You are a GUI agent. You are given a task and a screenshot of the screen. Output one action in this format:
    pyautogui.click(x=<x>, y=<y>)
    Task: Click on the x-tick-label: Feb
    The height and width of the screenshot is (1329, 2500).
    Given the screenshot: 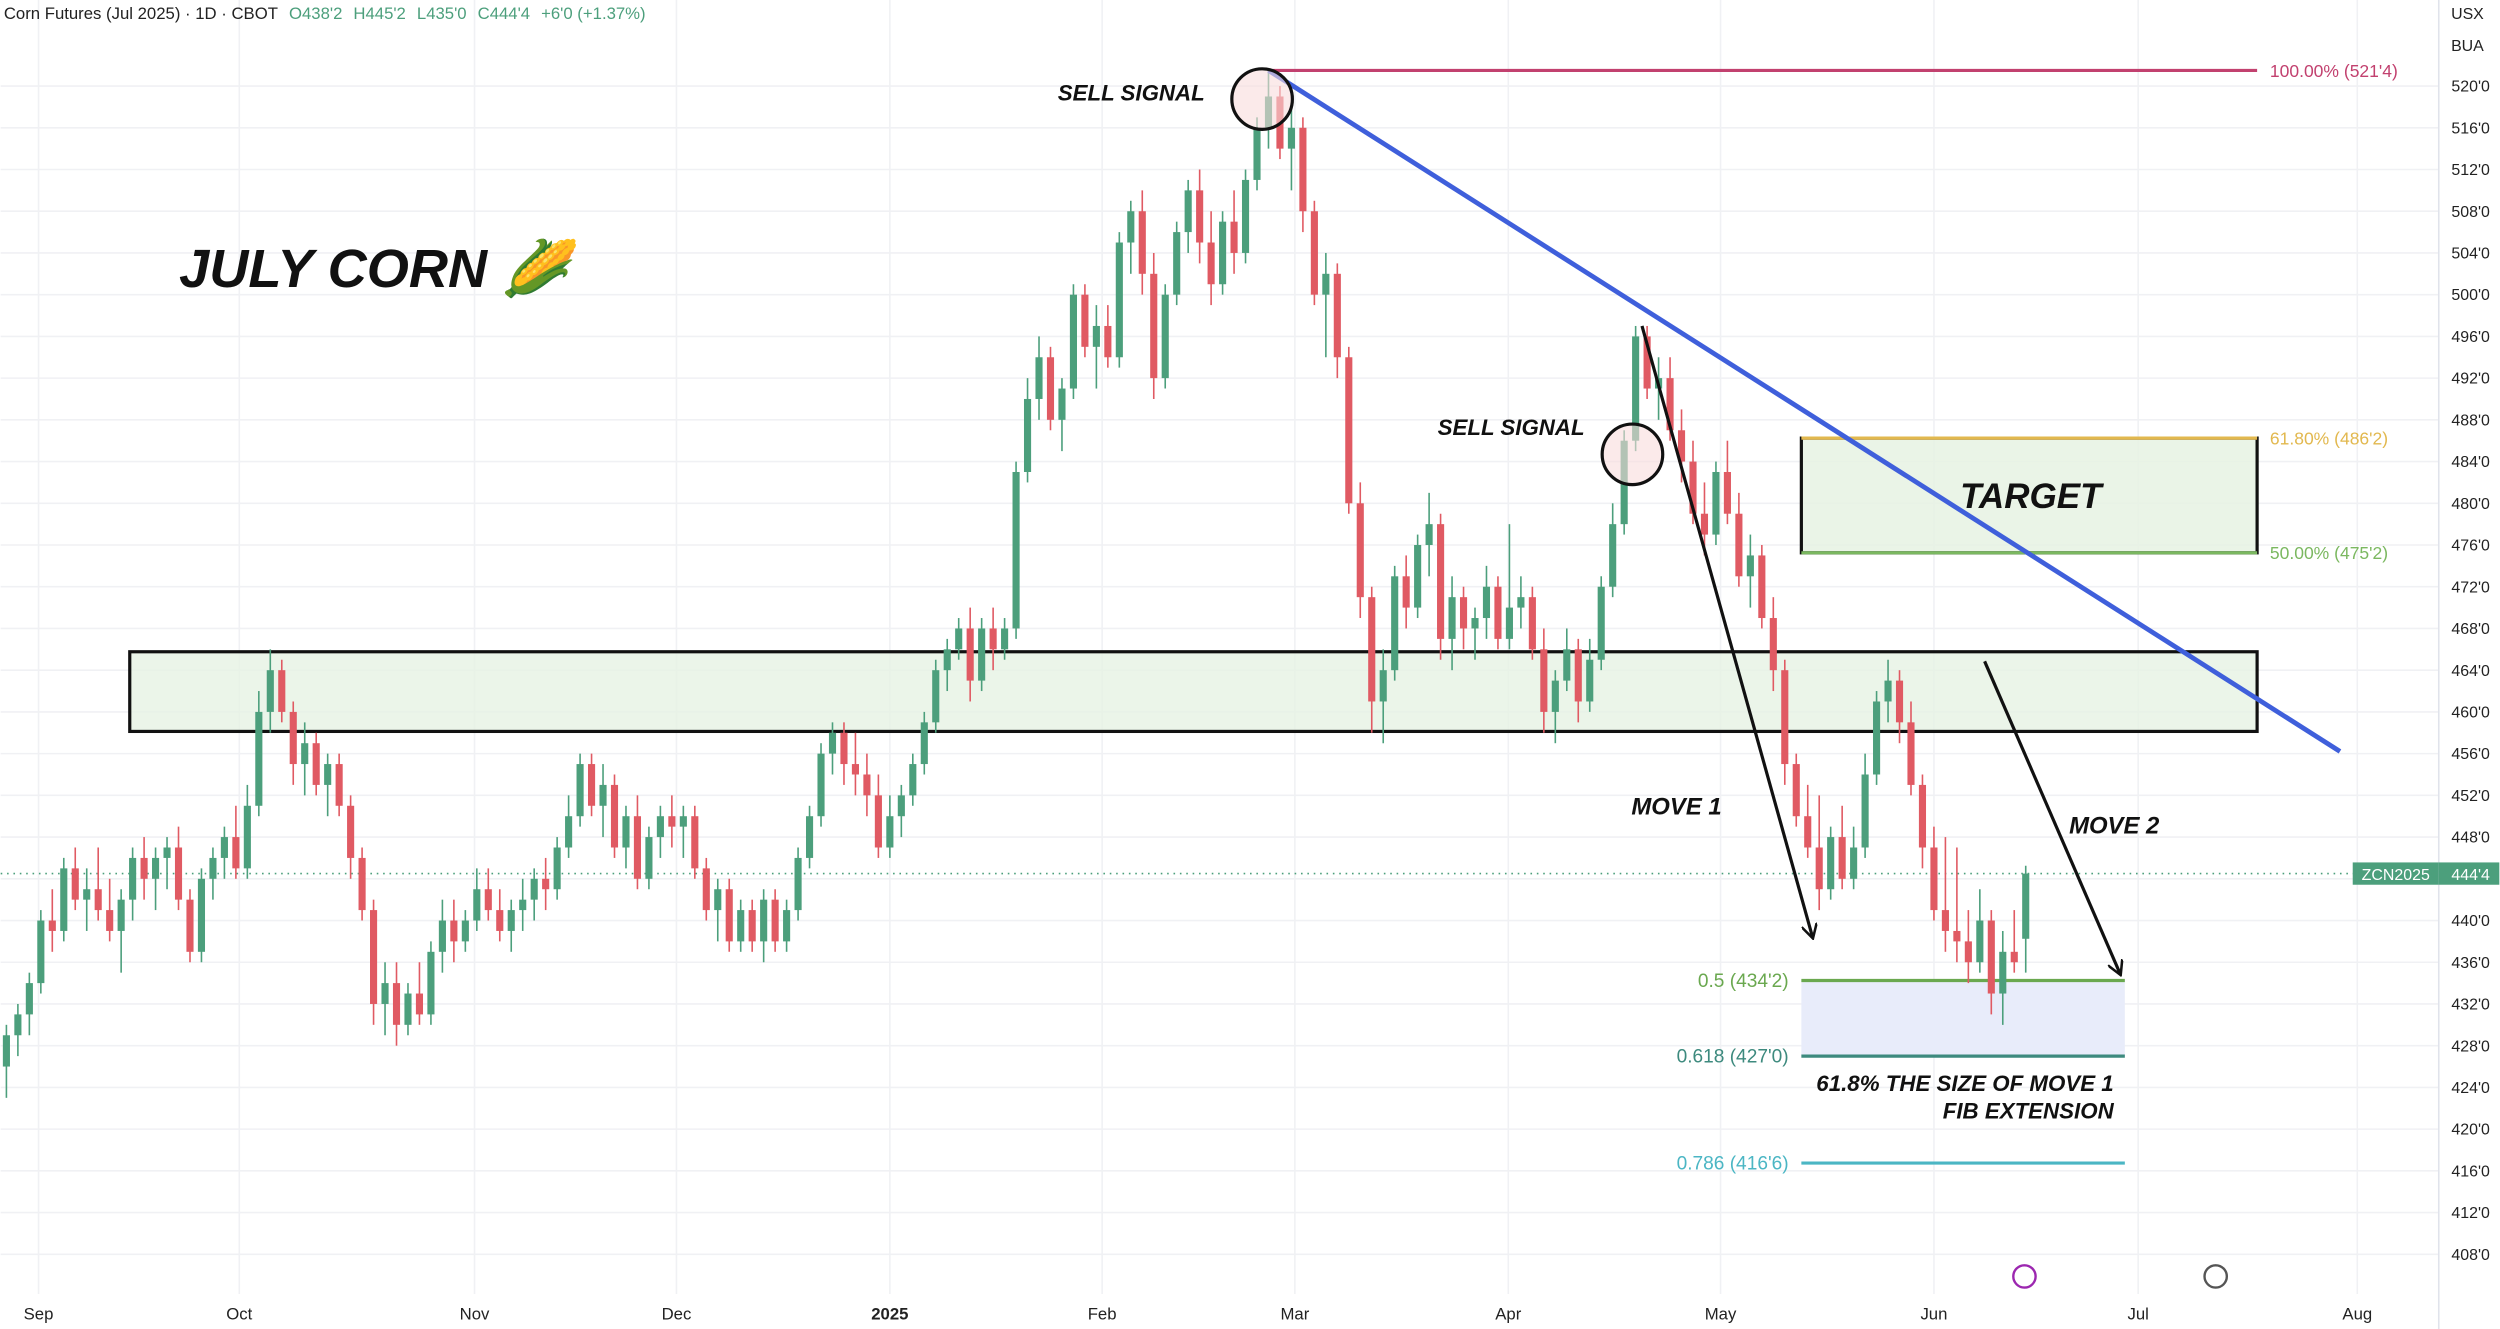 What is the action you would take?
    pyautogui.click(x=1102, y=1313)
    